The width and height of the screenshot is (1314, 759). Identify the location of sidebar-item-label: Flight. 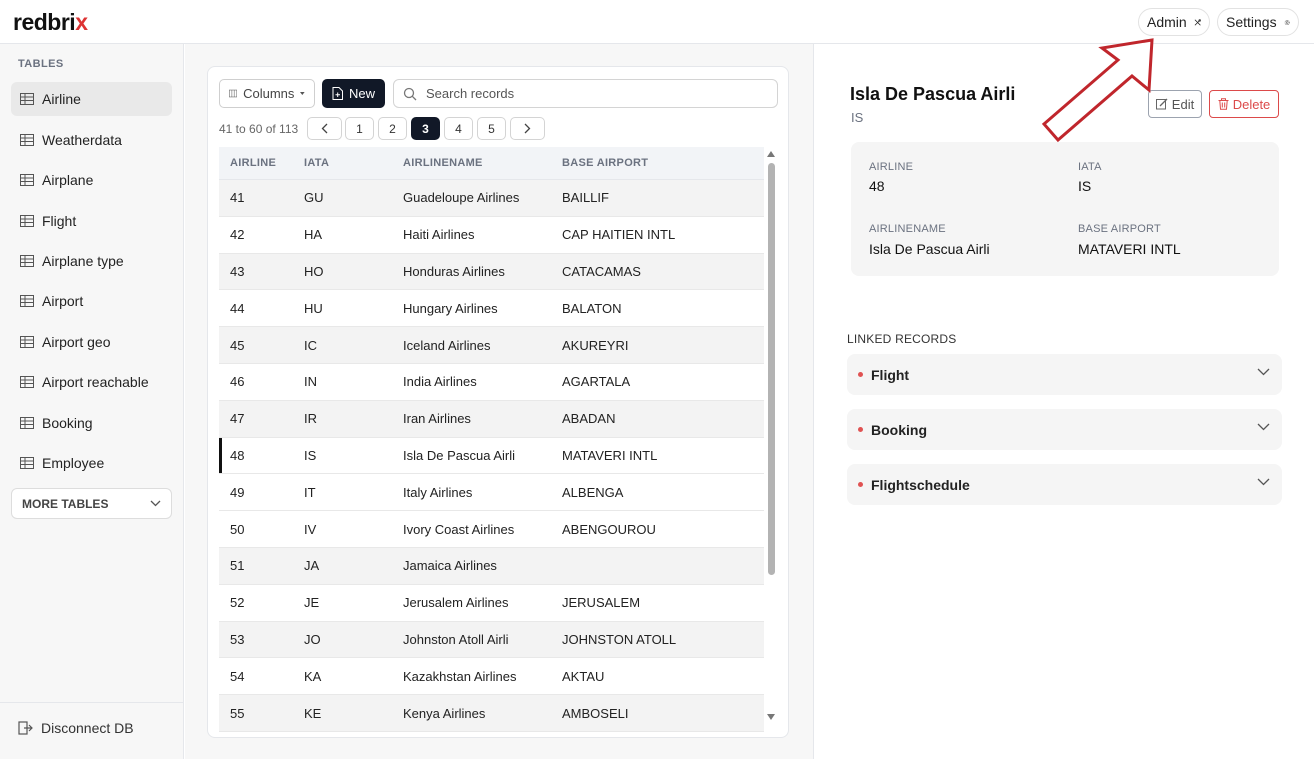
(59, 221).